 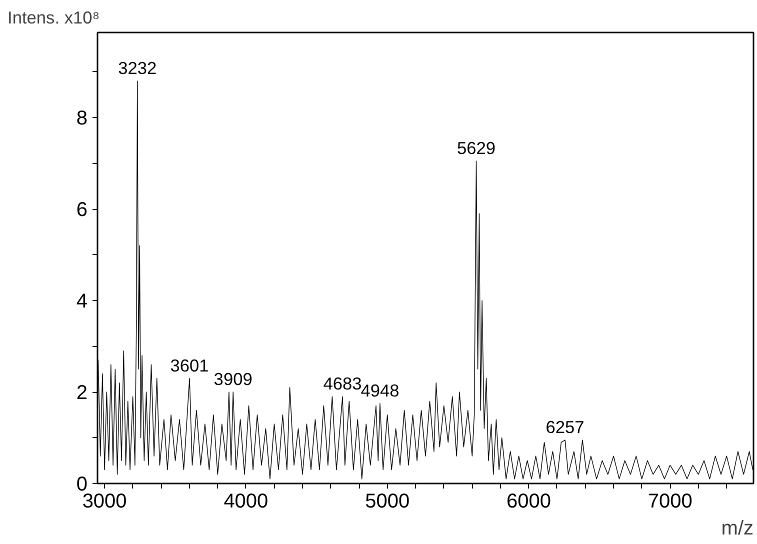 I want to click on annotation: 6257, so click(x=565, y=427).